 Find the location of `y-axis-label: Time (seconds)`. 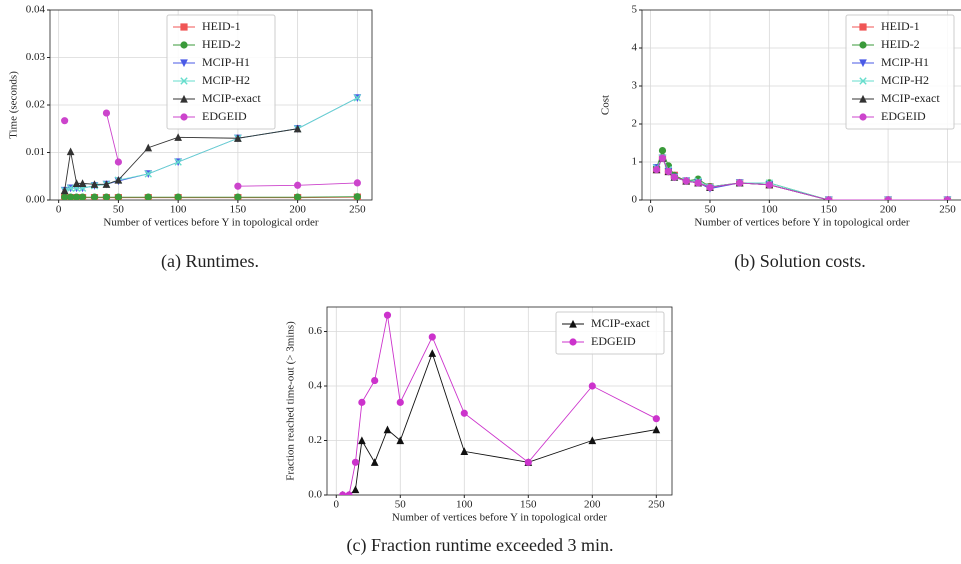

y-axis-label: Time (seconds) is located at coordinates (14, 105).